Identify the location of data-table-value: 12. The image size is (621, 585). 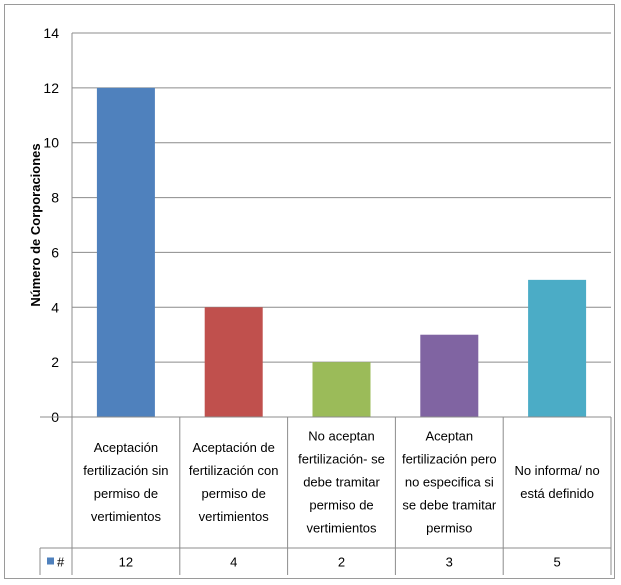
(126, 562).